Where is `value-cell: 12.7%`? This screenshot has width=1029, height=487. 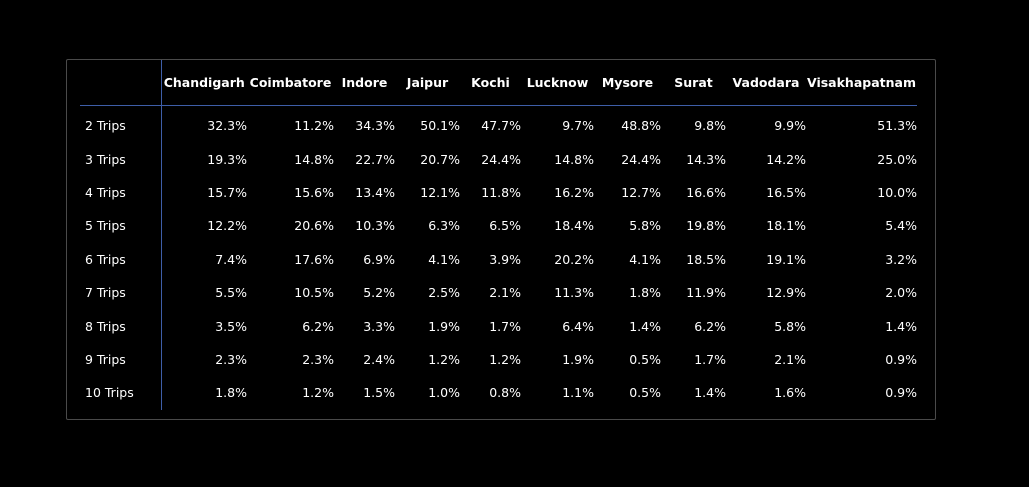 value-cell: 12.7% is located at coordinates (641, 192).